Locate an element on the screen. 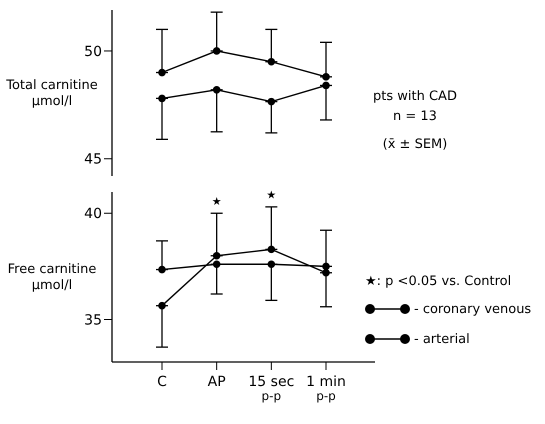 The width and height of the screenshot is (545, 424). y-tick-label: 50 is located at coordinates (93, 52).